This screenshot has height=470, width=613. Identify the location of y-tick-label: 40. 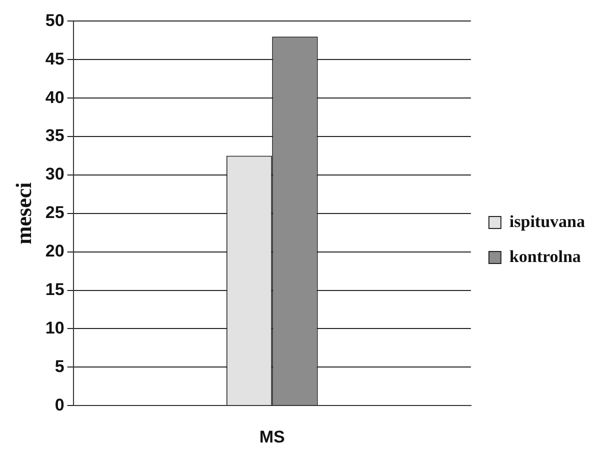
(54, 97).